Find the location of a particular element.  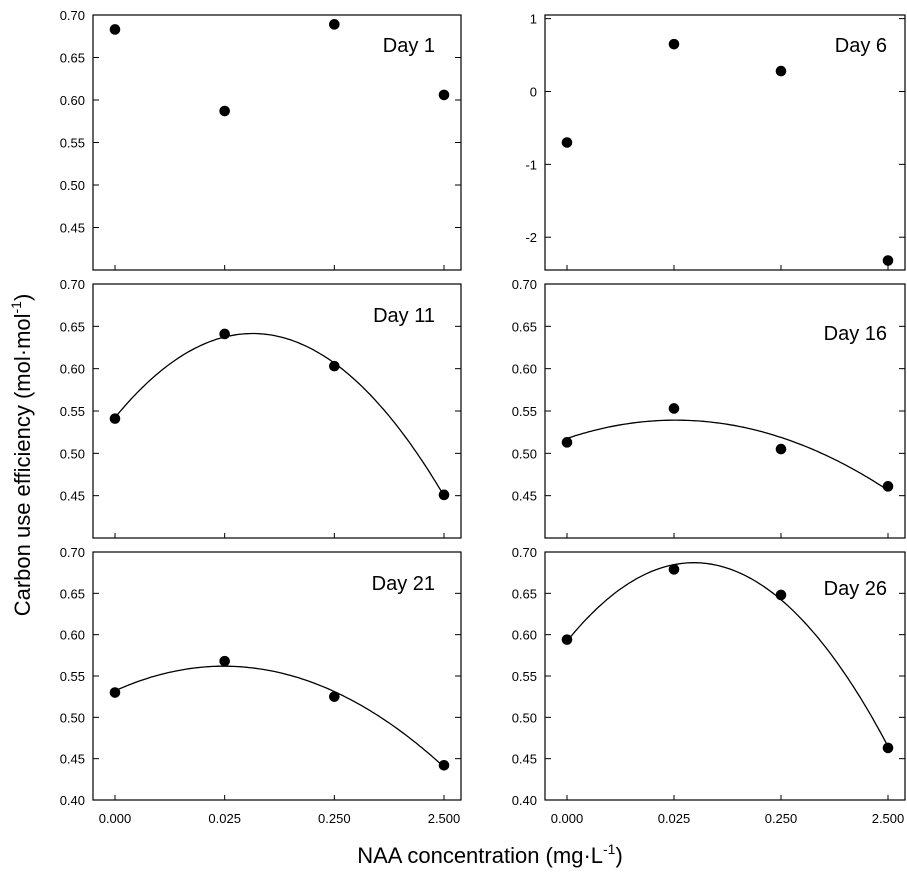

y-axis-title-superscript: -1 is located at coordinates (16, 307).